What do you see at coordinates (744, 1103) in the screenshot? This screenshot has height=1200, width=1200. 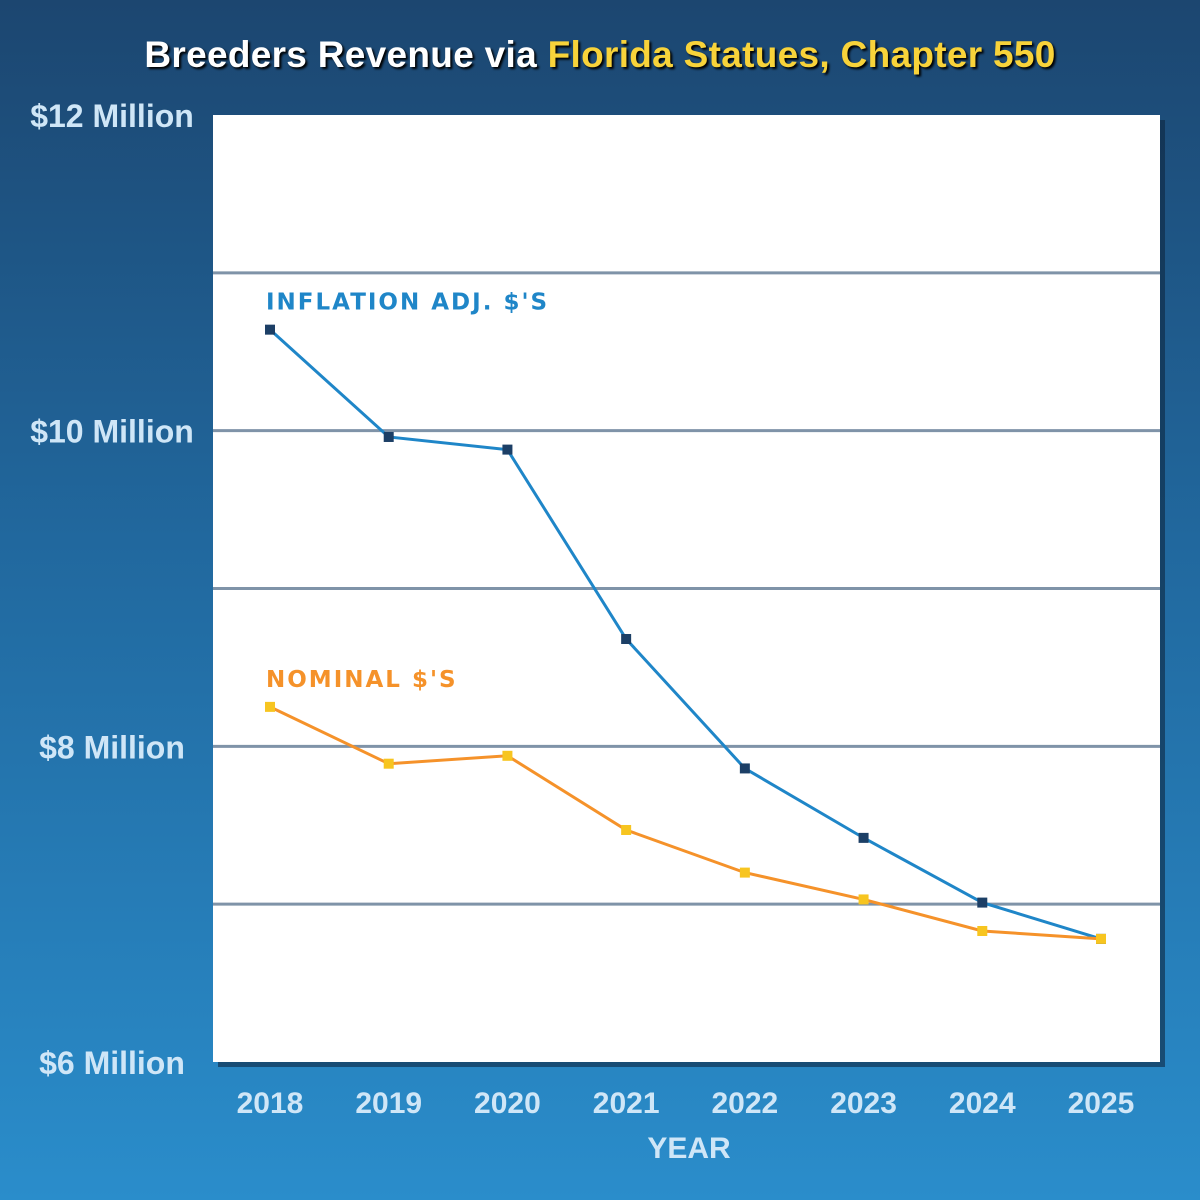 I see `x-tick-label: 2022` at bounding box center [744, 1103].